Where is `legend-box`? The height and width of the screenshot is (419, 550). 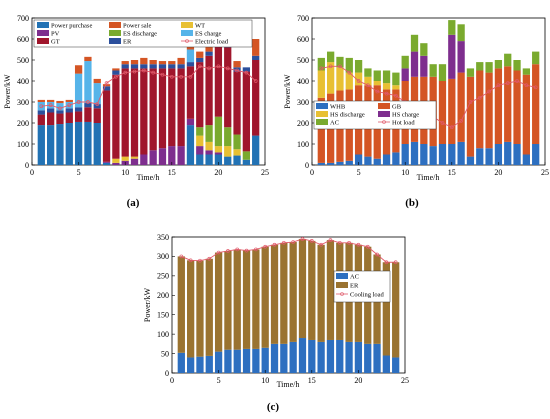 legend-box is located at coordinates (375, 115).